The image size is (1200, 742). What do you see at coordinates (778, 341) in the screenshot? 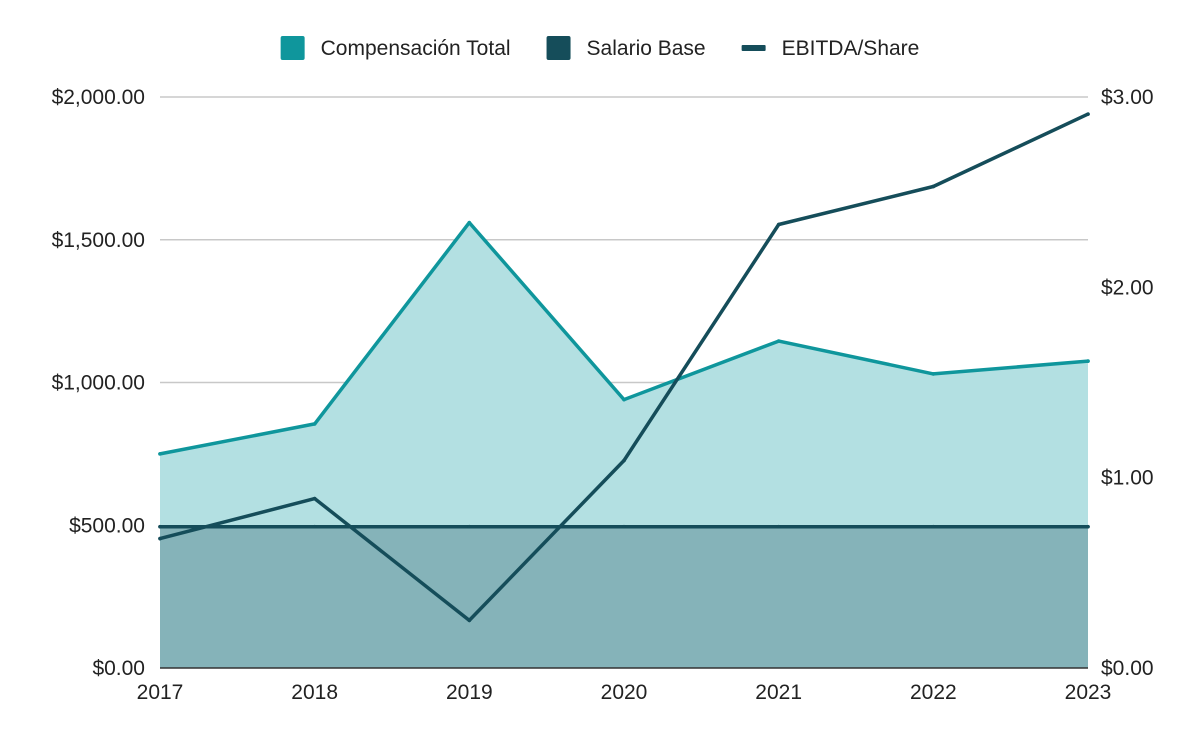
I see `point-compensacion-total-2021` at bounding box center [778, 341].